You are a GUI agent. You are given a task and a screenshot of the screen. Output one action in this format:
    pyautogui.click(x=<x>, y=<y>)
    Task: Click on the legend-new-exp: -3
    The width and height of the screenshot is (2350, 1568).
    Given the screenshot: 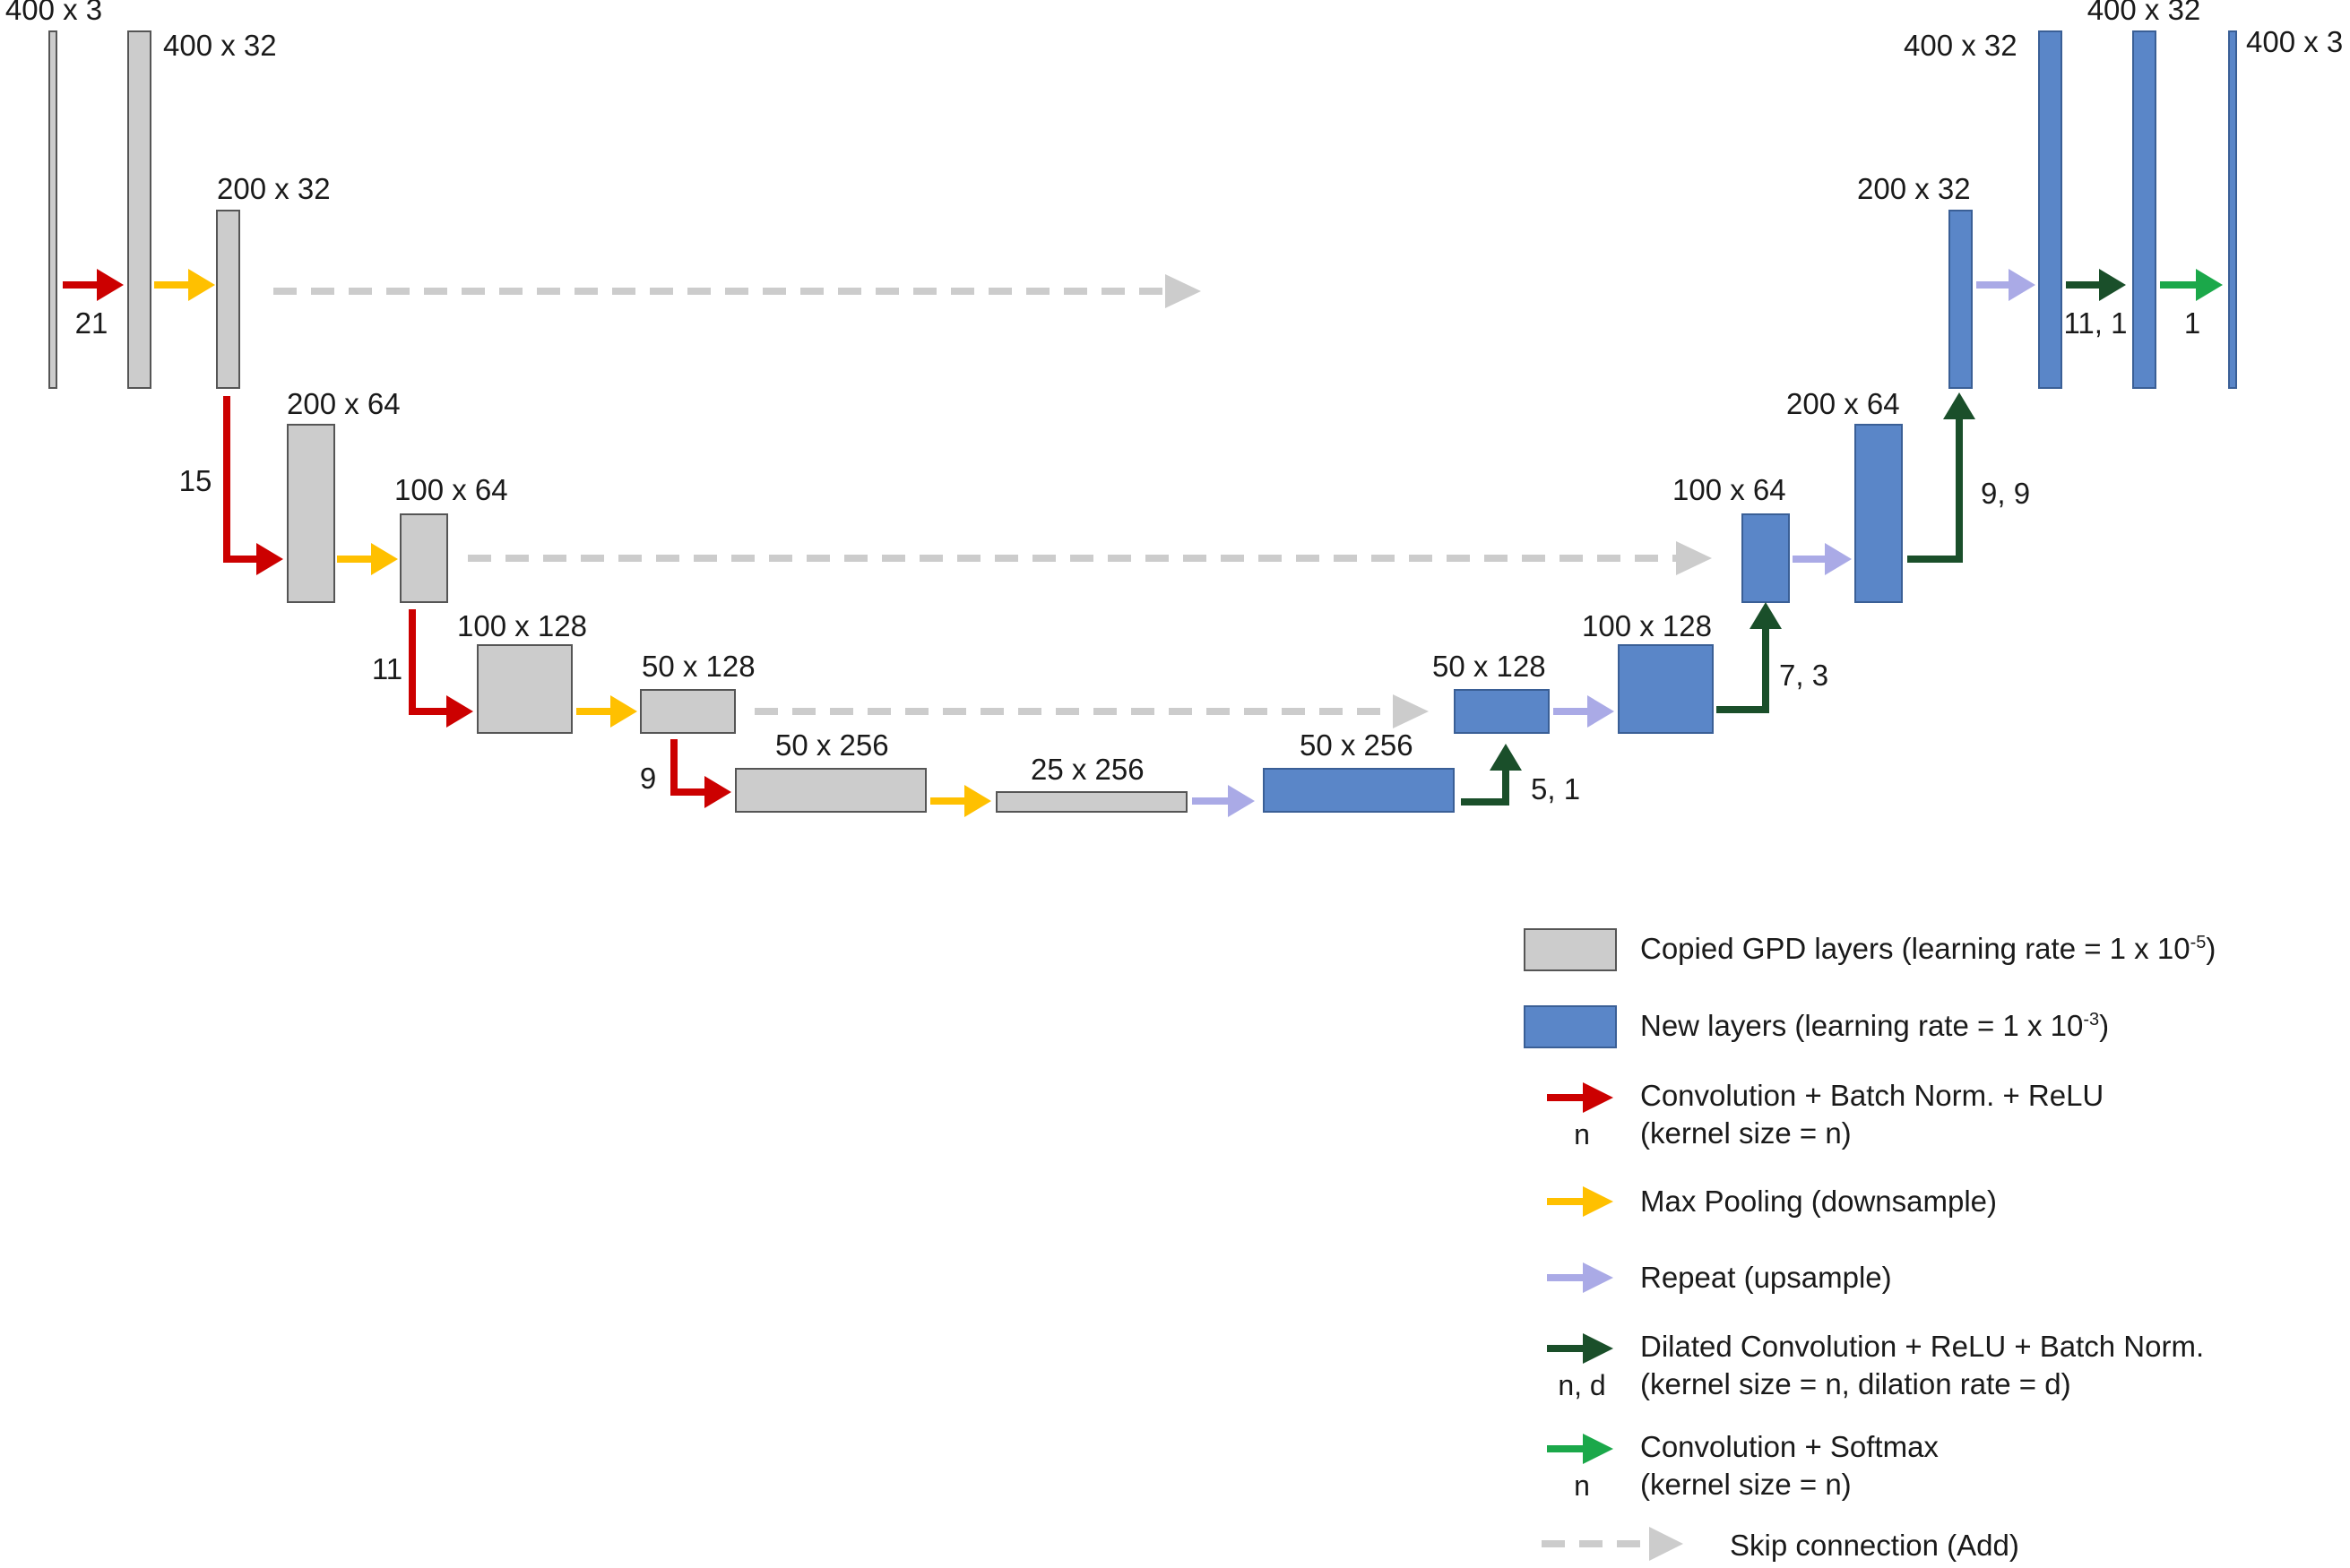 What is the action you would take?
    pyautogui.click(x=2091, y=1020)
    